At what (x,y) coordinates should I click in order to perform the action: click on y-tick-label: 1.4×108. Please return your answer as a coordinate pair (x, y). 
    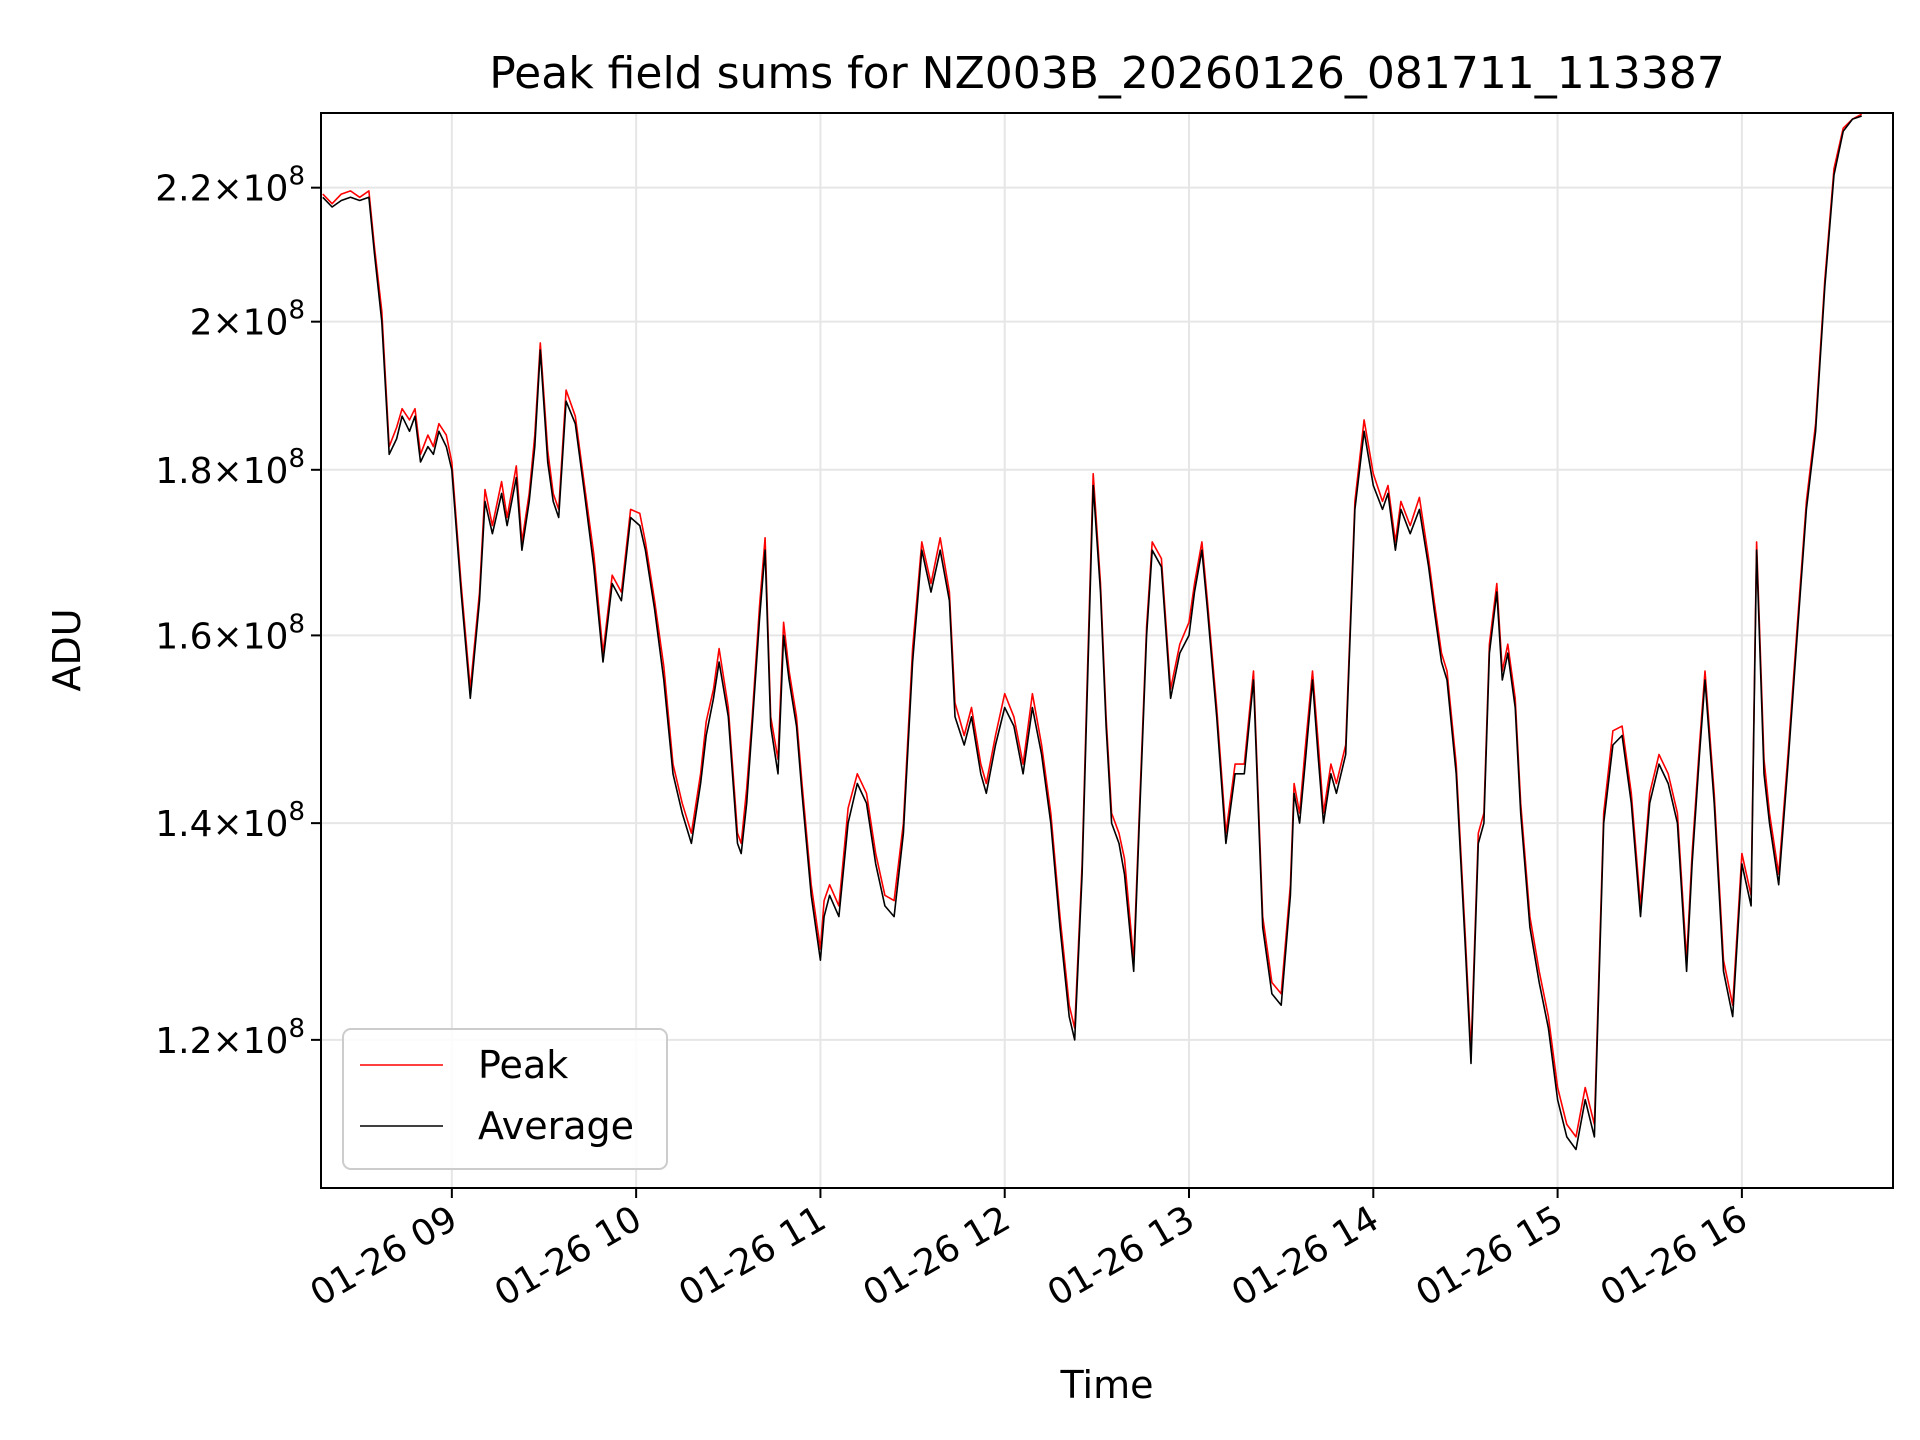
    Looking at the image, I should click on (230, 821).